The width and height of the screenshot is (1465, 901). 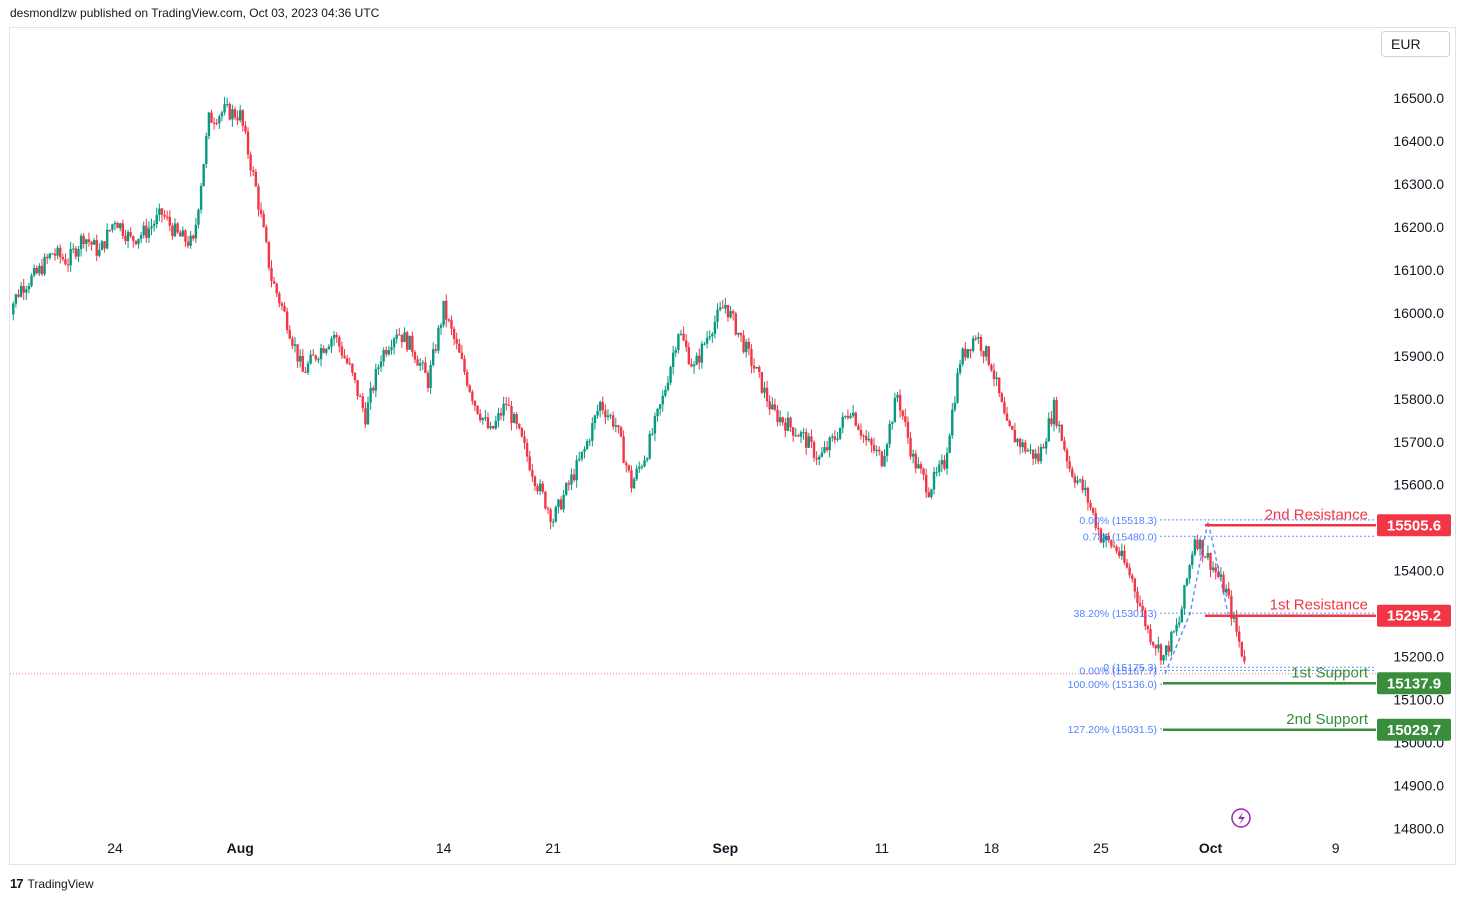 What do you see at coordinates (1414, 730) in the screenshot?
I see `price-tag-label: 15029.7` at bounding box center [1414, 730].